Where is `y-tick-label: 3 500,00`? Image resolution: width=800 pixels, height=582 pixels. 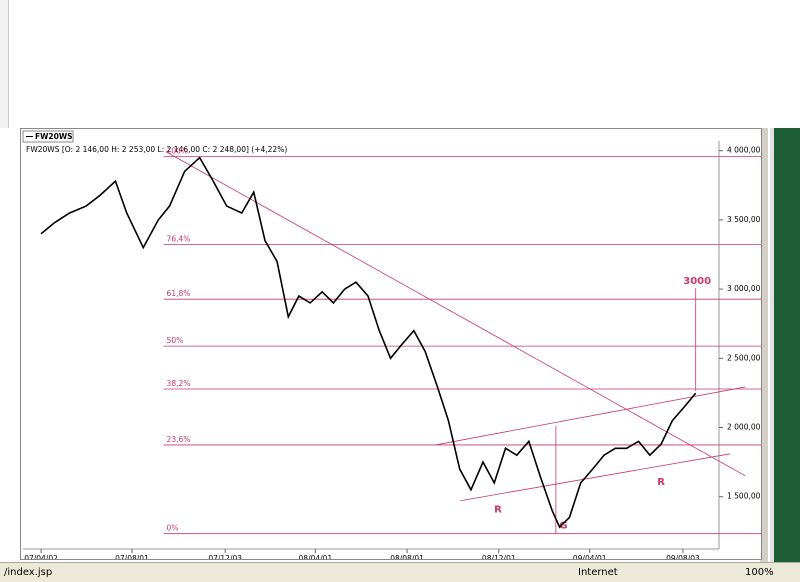
y-tick-label: 3 500,00 is located at coordinates (744, 219).